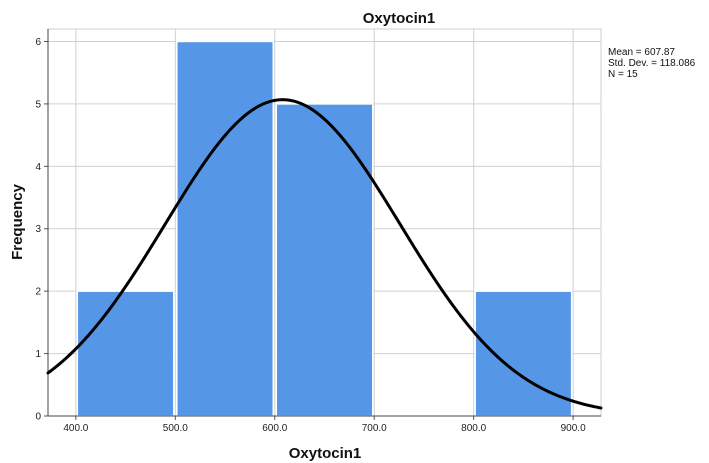 This screenshot has width=709, height=463. What do you see at coordinates (38, 229) in the screenshot?
I see `y-tick-label: 3` at bounding box center [38, 229].